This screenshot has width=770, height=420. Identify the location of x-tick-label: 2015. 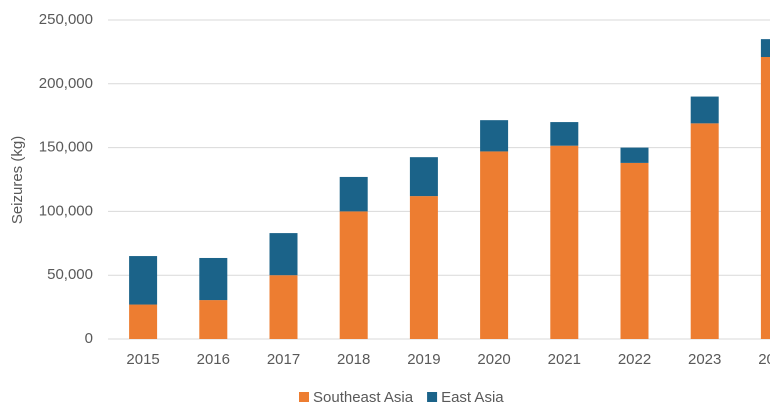
(142, 359).